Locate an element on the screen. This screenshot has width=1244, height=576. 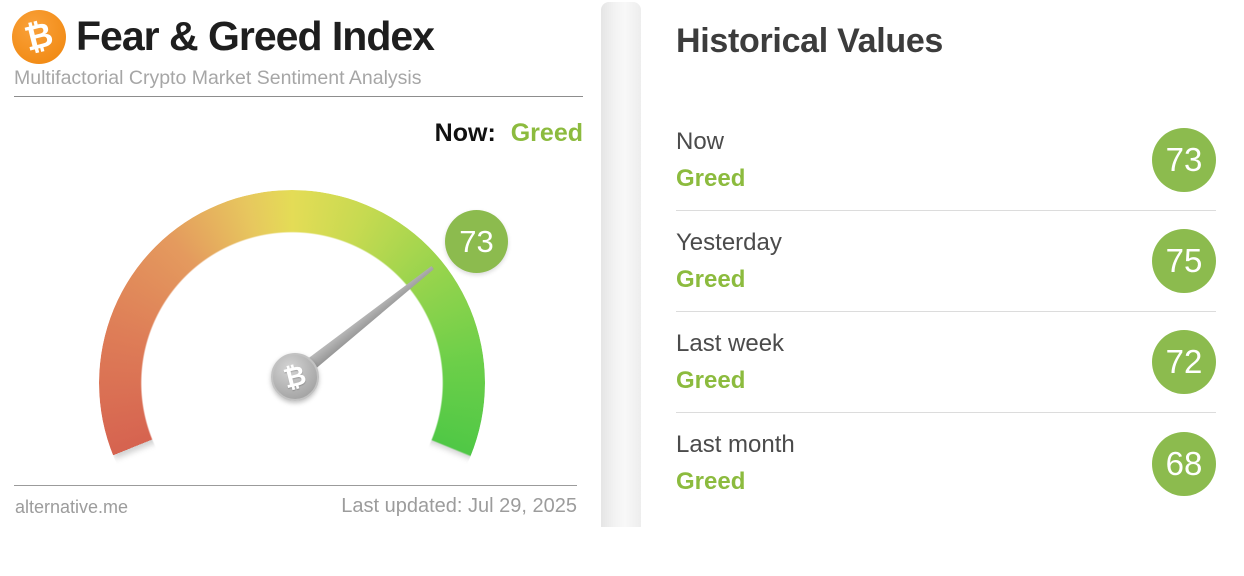
footer-divider is located at coordinates (295, 485).